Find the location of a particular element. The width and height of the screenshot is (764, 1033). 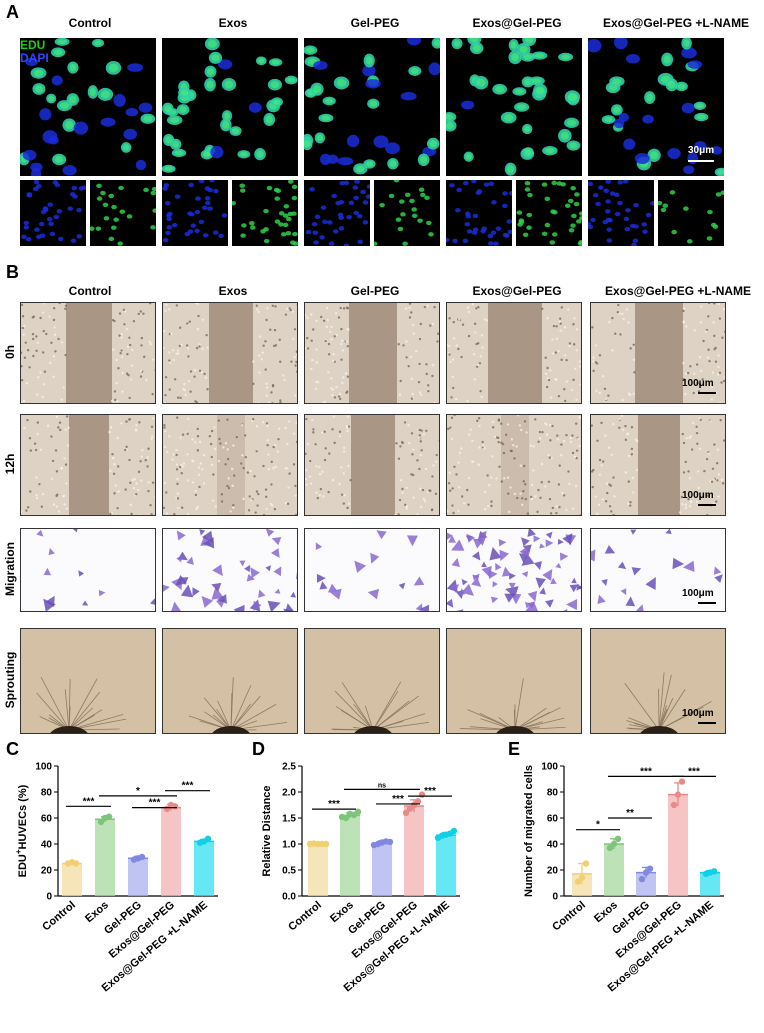

panel-a-col-title: Gel-PEG is located at coordinates (375, 23).